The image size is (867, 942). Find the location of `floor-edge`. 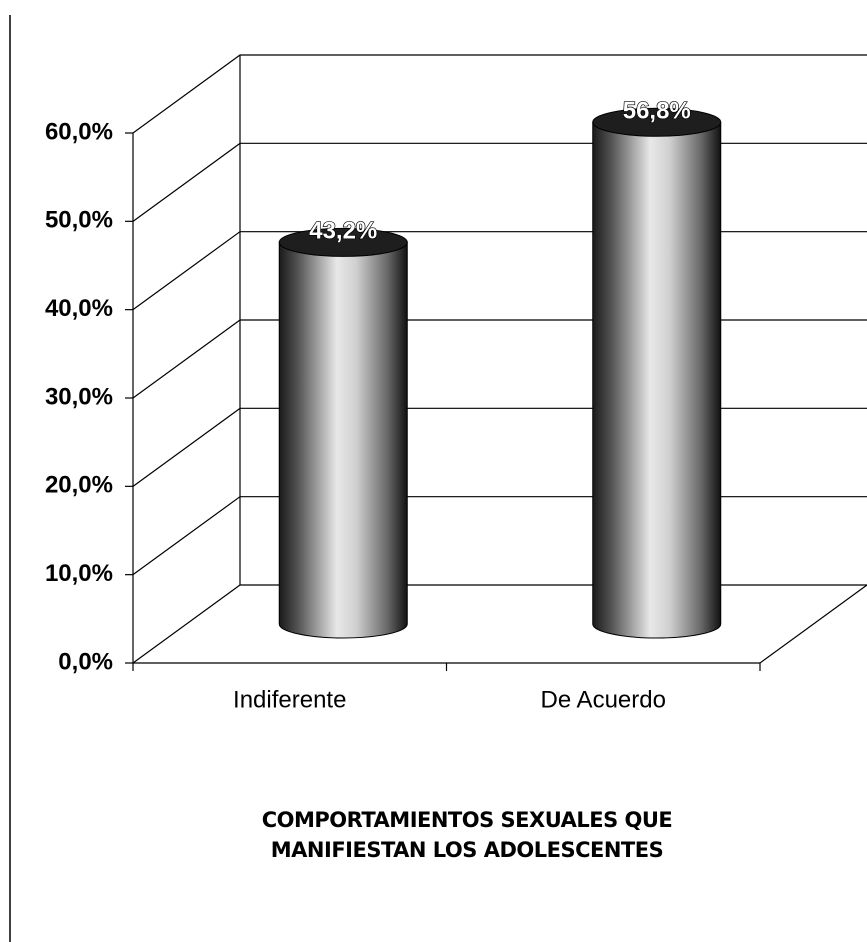

floor-edge is located at coordinates (813, 624).